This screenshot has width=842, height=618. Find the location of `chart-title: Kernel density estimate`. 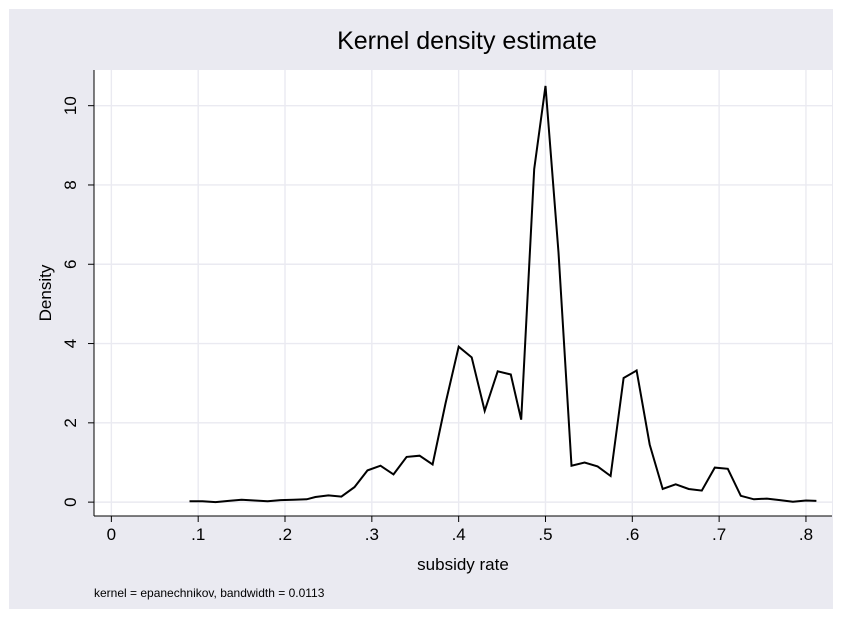

chart-title: Kernel density estimate is located at coordinates (467, 41).